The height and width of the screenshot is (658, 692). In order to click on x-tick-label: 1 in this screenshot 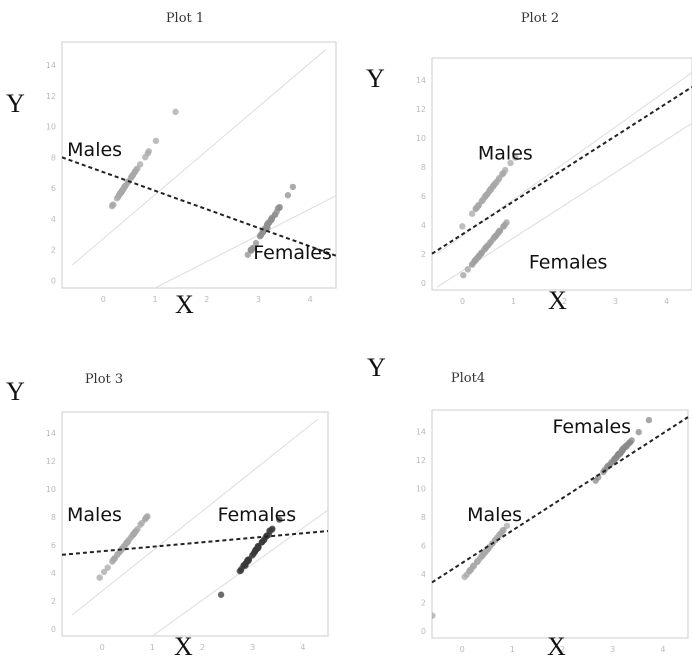, I will do `click(152, 647)`.